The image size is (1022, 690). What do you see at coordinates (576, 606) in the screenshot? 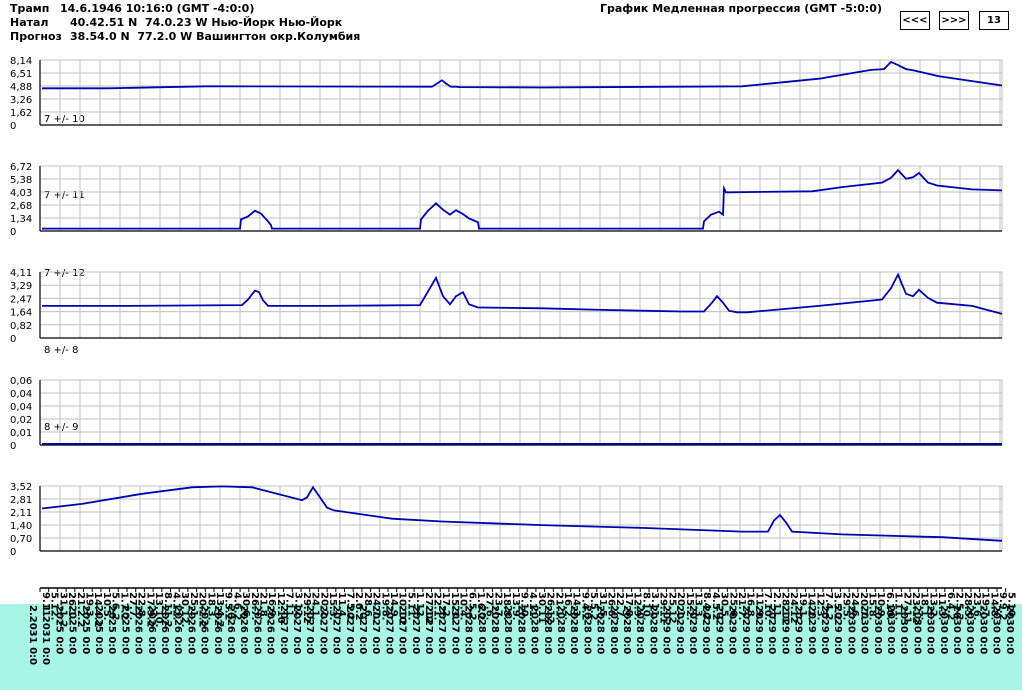
I see `x-tick-label-date: 14.3.` at bounding box center [576, 606].